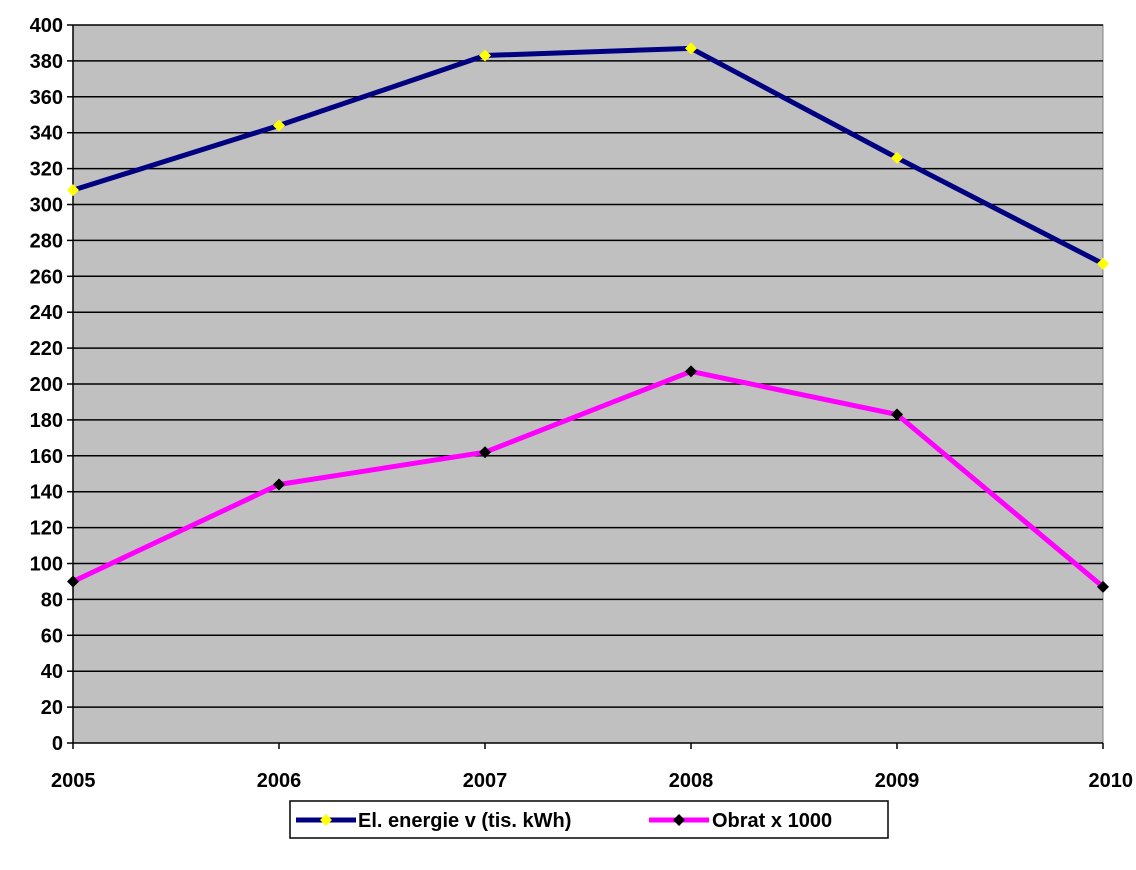 Image resolution: width=1136 pixels, height=870 pixels. I want to click on x-tick-label: 2008, so click(691, 781).